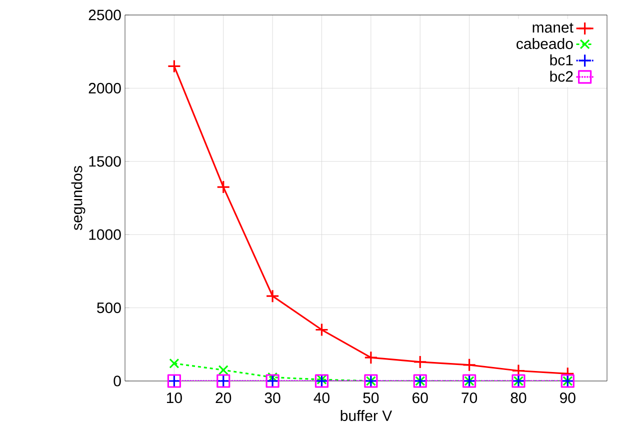  Describe the element at coordinates (518, 398) in the screenshot. I see `x-tick-label: 80` at that location.